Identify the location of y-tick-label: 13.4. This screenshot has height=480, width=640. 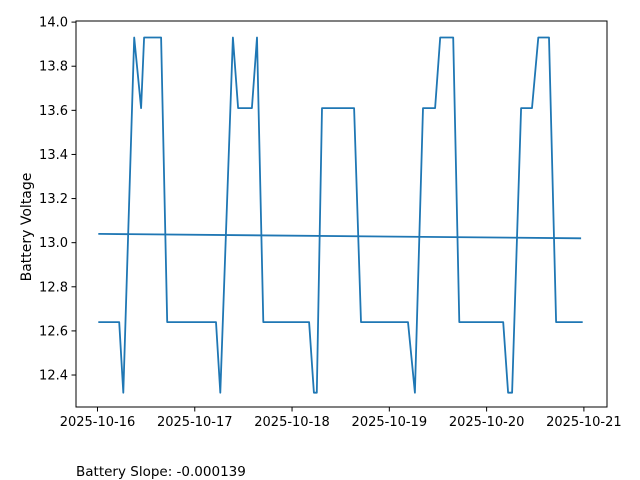
(53, 155).